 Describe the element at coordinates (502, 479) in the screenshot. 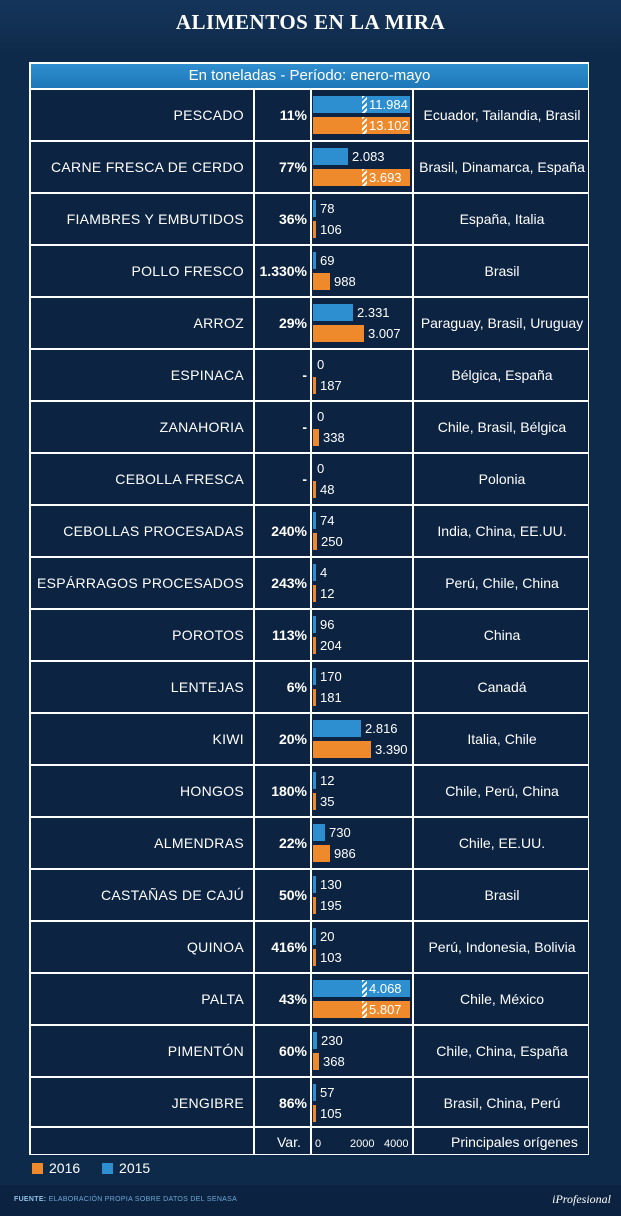

I see `origins-label: Polonia` at that location.